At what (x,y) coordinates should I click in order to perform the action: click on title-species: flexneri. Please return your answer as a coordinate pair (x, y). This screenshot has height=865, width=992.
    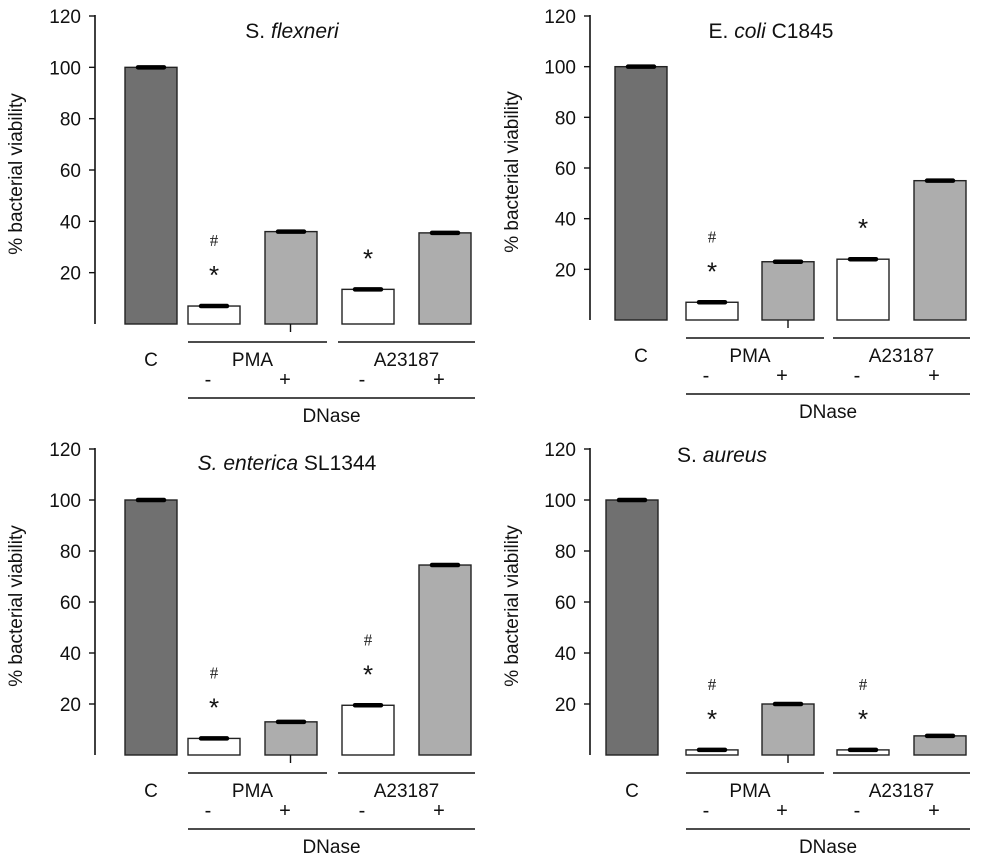
    Looking at the image, I should click on (305, 31).